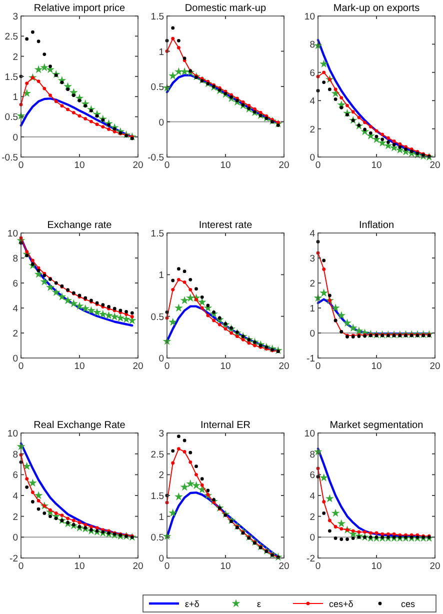  I want to click on legend-label: ε, so click(259, 604).